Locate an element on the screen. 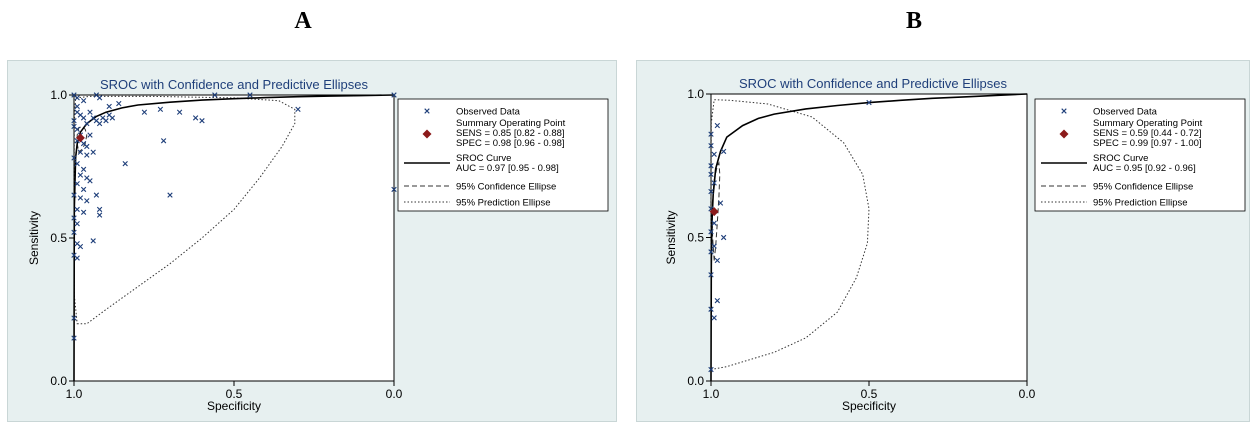  chart-undefined-summary-point is located at coordinates (714, 212).